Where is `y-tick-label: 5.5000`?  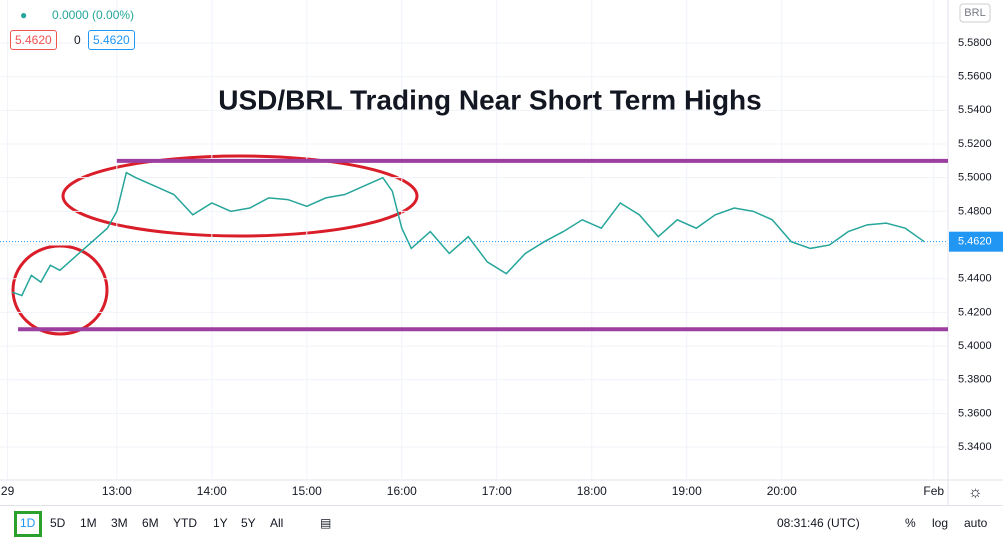 y-tick-label: 5.5000 is located at coordinates (975, 178).